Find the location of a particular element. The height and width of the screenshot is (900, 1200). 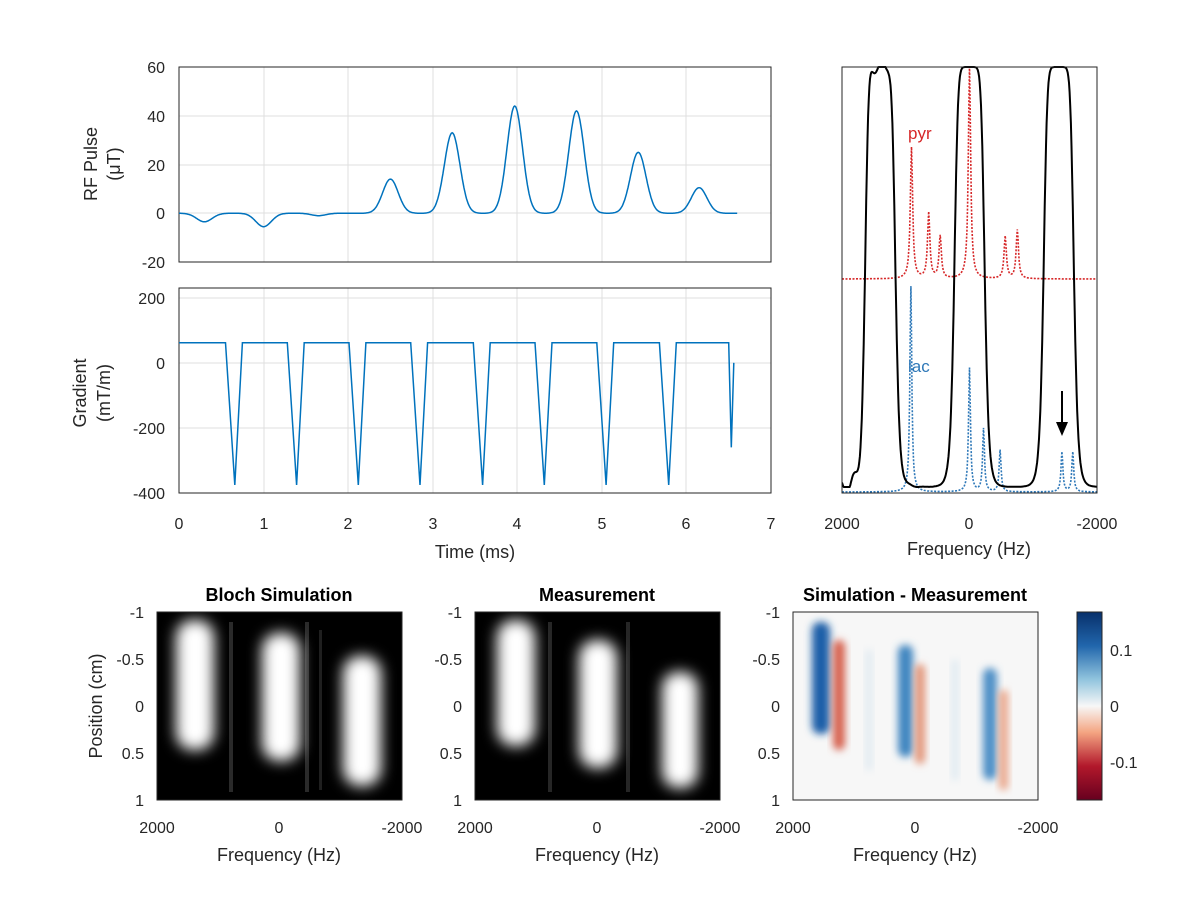

gradient-ytick: 0 is located at coordinates (160, 364).